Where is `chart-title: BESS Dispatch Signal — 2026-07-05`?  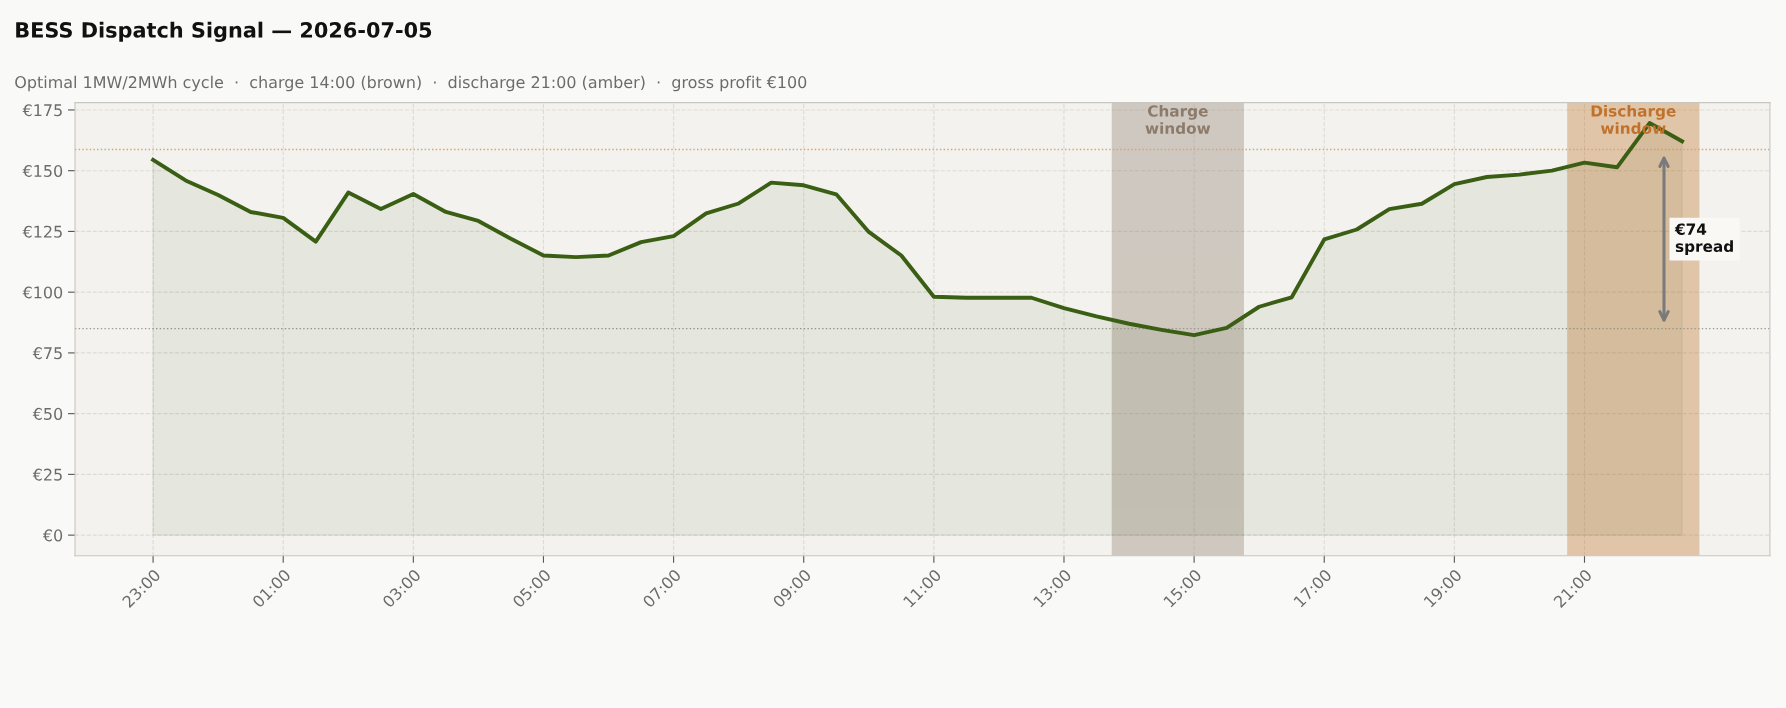 chart-title: BESS Dispatch Signal — 2026-07-05 is located at coordinates (224, 32).